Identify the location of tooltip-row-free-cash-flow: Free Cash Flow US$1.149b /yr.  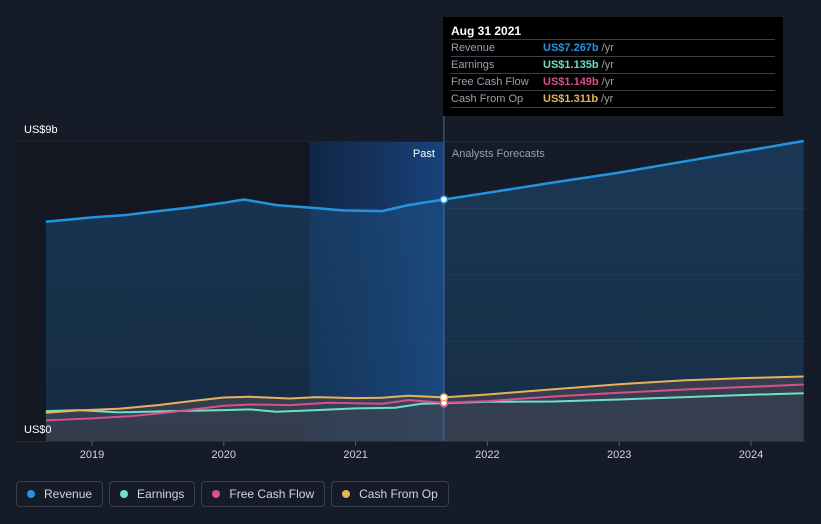
(613, 81).